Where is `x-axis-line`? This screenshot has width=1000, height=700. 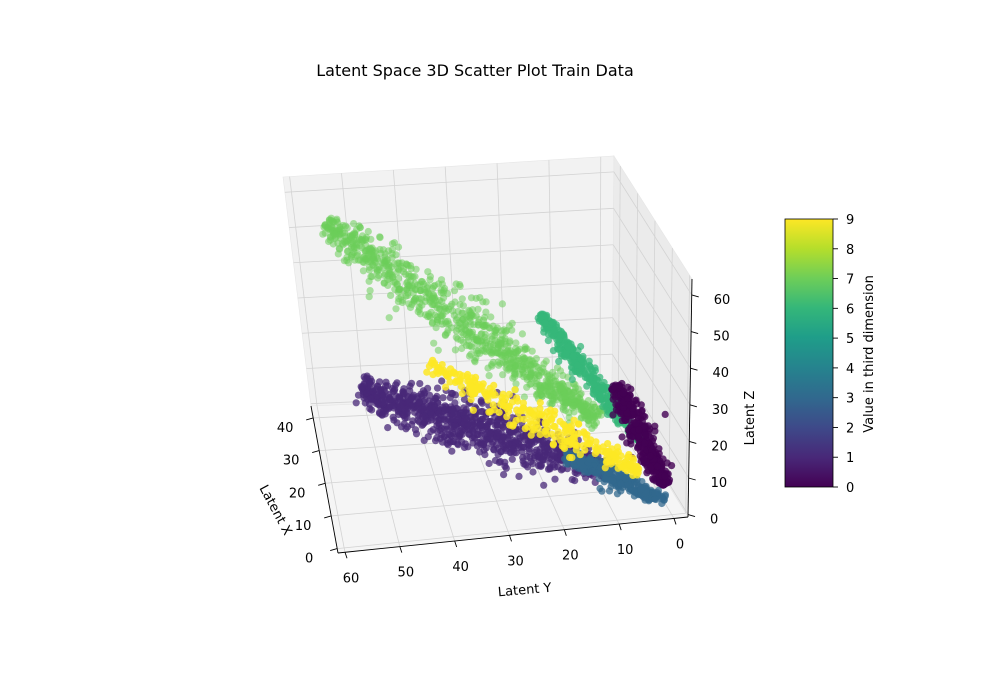
x-axis-line is located at coordinates (324, 479).